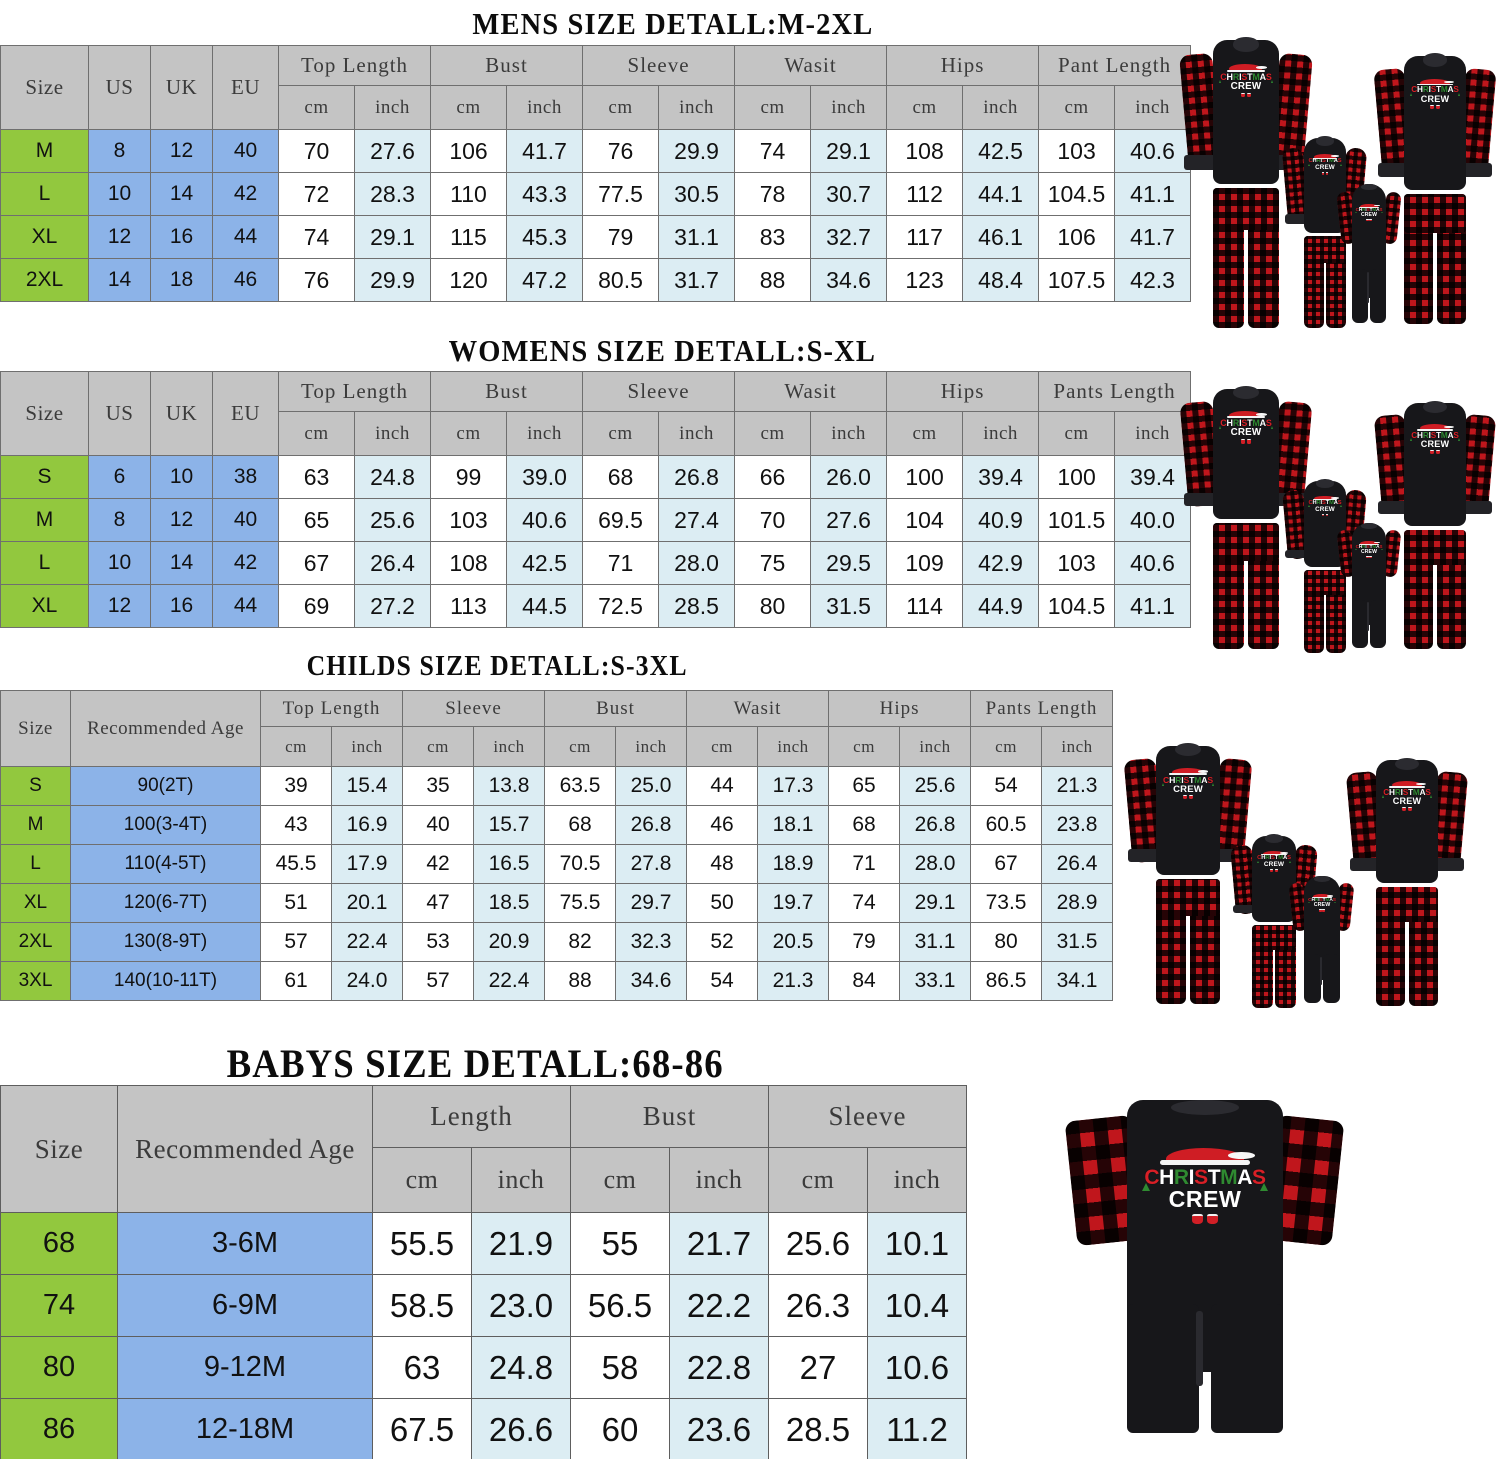 The image size is (1500, 1459). Describe the element at coordinates (35, 942) in the screenshot. I see `cell-size: 2XL` at that location.